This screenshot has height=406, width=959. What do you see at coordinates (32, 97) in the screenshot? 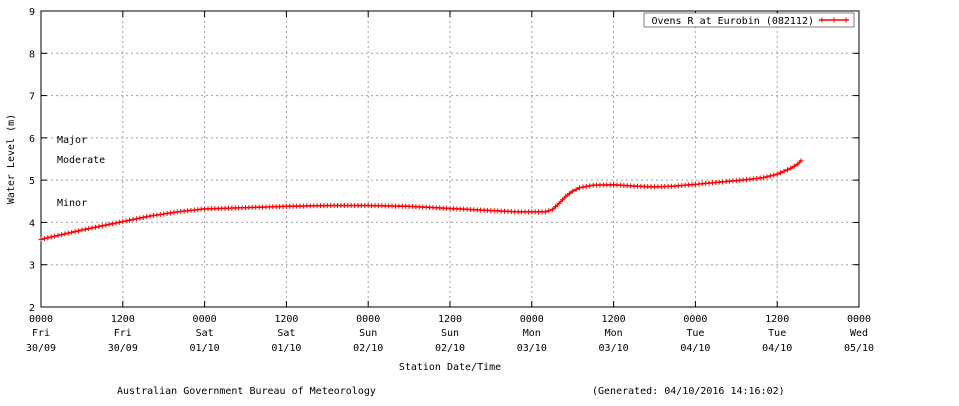
I see `y-tick-label: 7` at bounding box center [32, 97].